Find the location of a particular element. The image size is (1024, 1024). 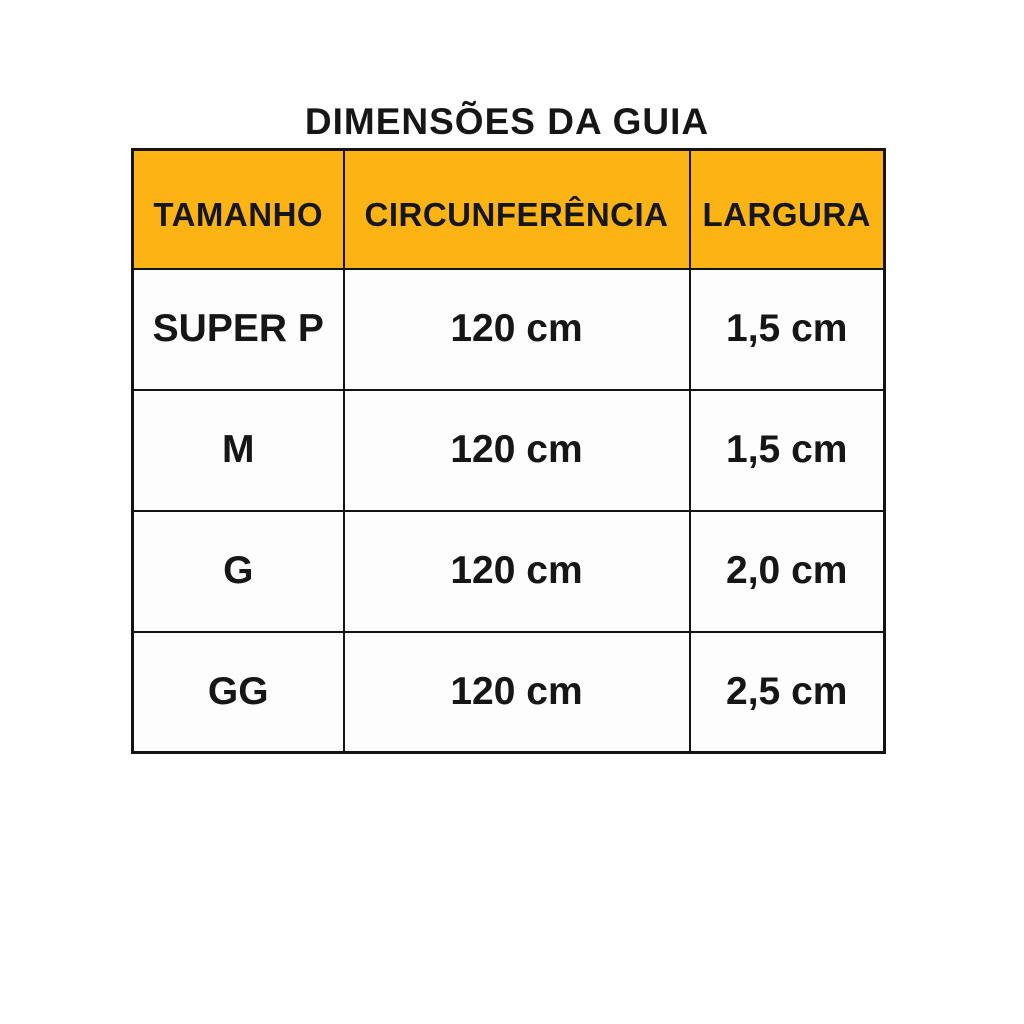

header-row: TAMANHO CIRCUNFERÊNCIA LARGURA is located at coordinates (508, 209).